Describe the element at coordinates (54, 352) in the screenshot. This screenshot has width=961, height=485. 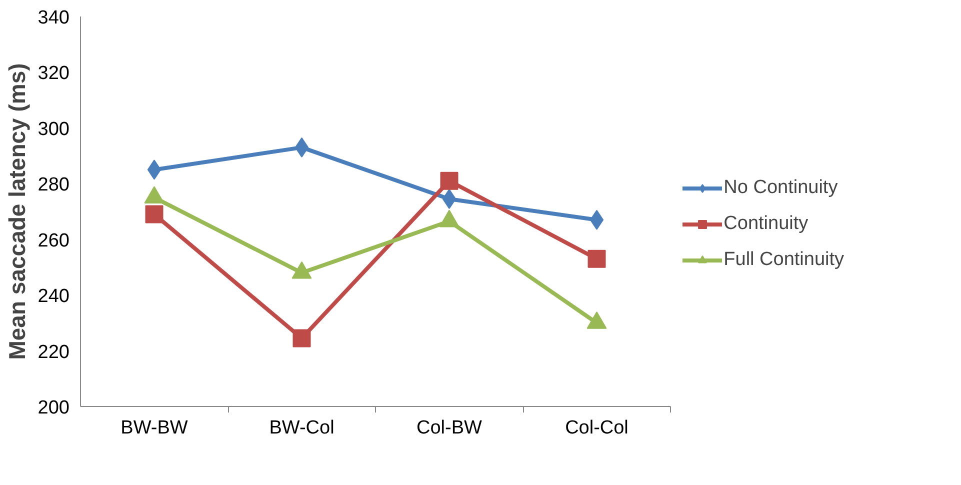
I see `y-tick-label: 220` at that location.